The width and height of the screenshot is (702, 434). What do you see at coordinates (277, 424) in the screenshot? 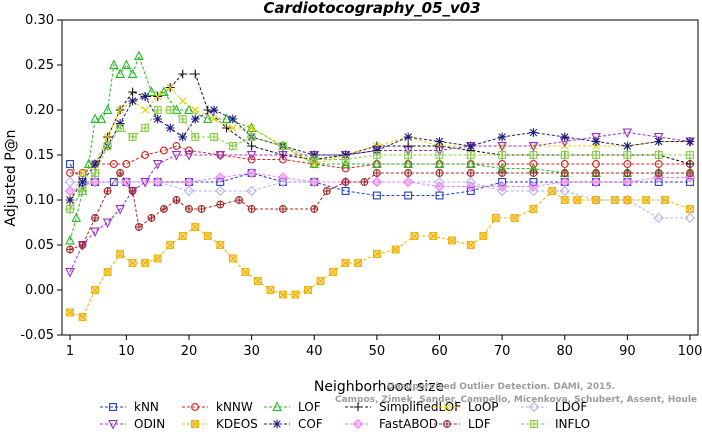
I see `legend-marker-cof` at bounding box center [277, 424].